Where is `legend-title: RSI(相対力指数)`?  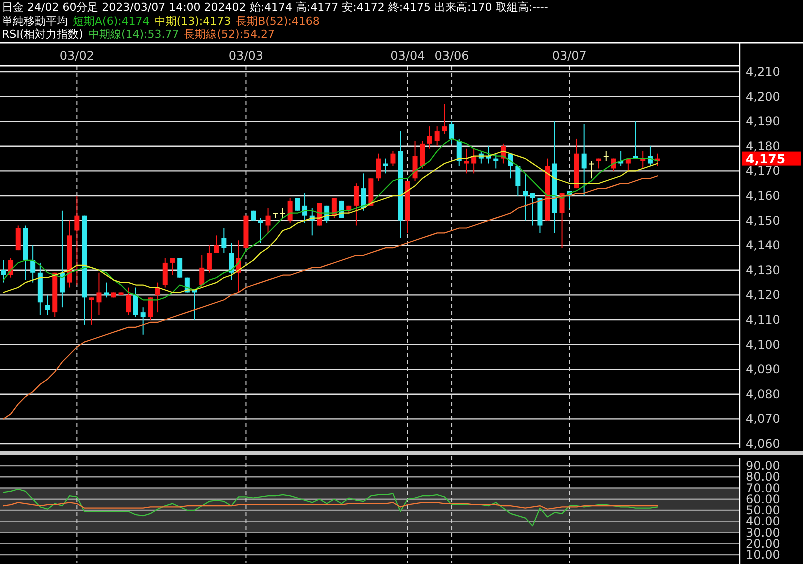
legend-title: RSI(相対力指数) is located at coordinates (43, 34).